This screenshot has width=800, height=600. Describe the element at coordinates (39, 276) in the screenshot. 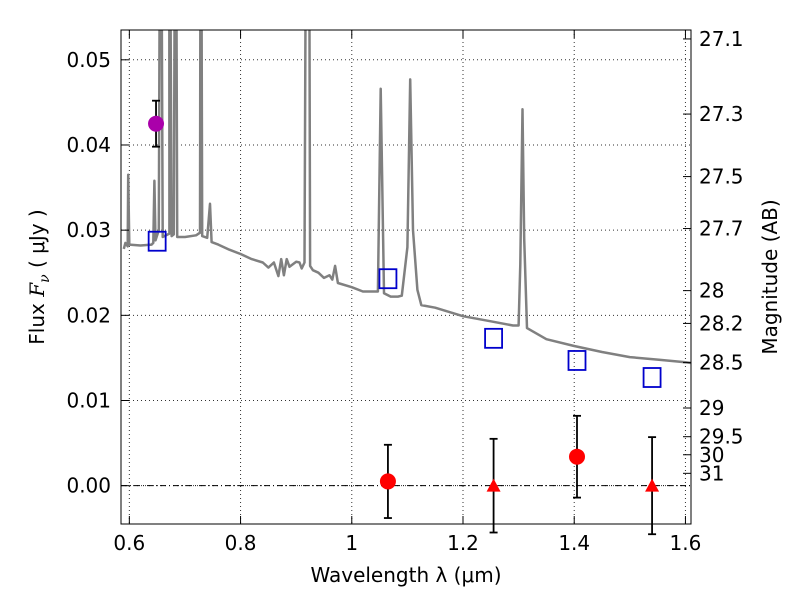

I see `y-axis-title: Flux Fν ( μJy )` at that location.